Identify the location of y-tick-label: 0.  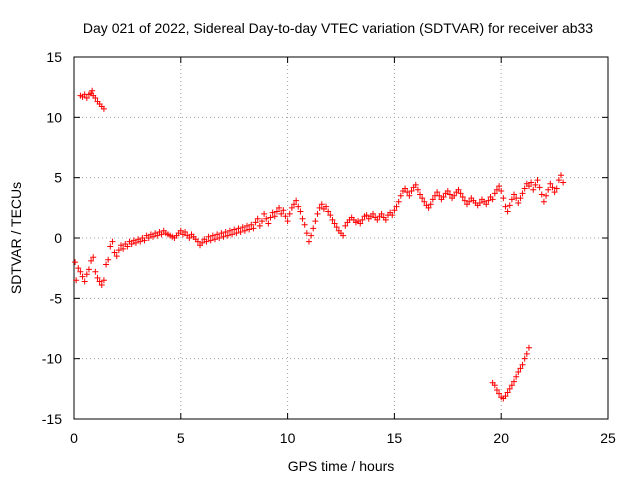
(58, 238).